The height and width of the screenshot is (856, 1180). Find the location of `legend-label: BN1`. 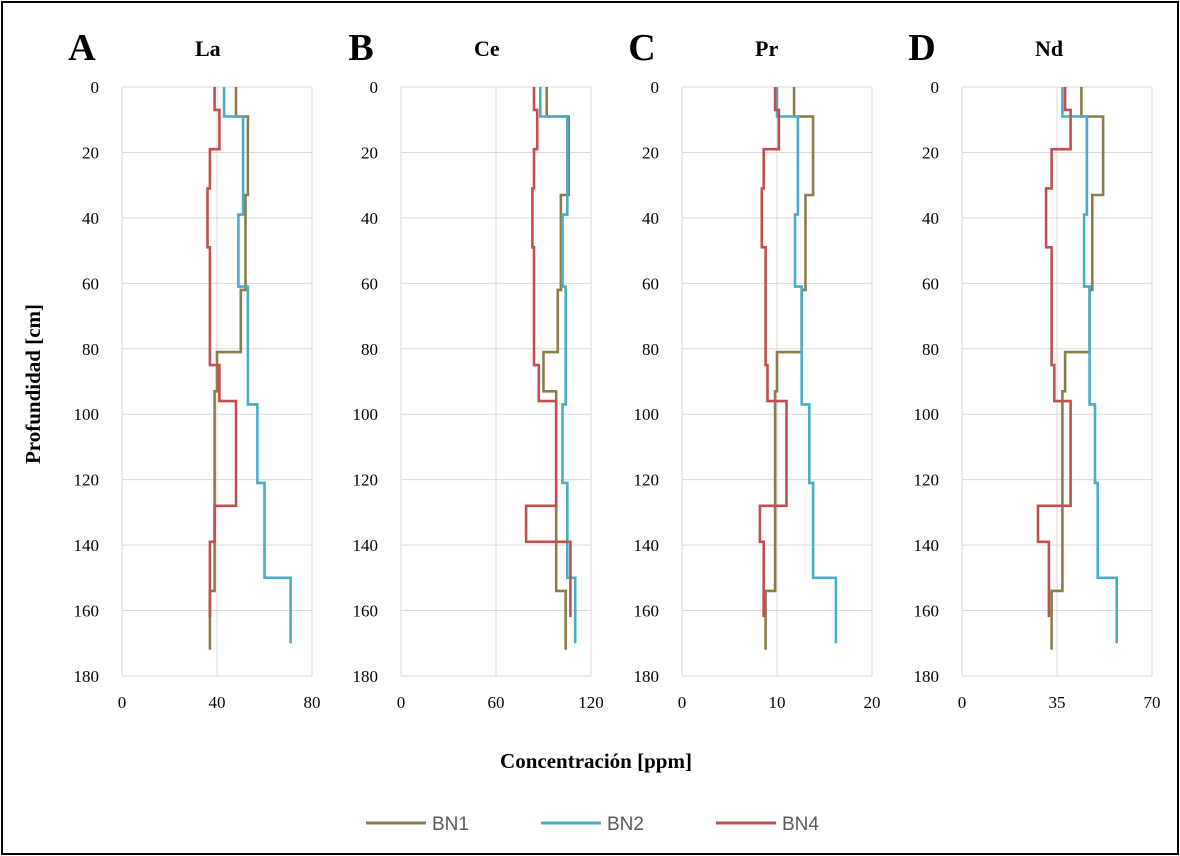

legend-label: BN1 is located at coordinates (450, 824).